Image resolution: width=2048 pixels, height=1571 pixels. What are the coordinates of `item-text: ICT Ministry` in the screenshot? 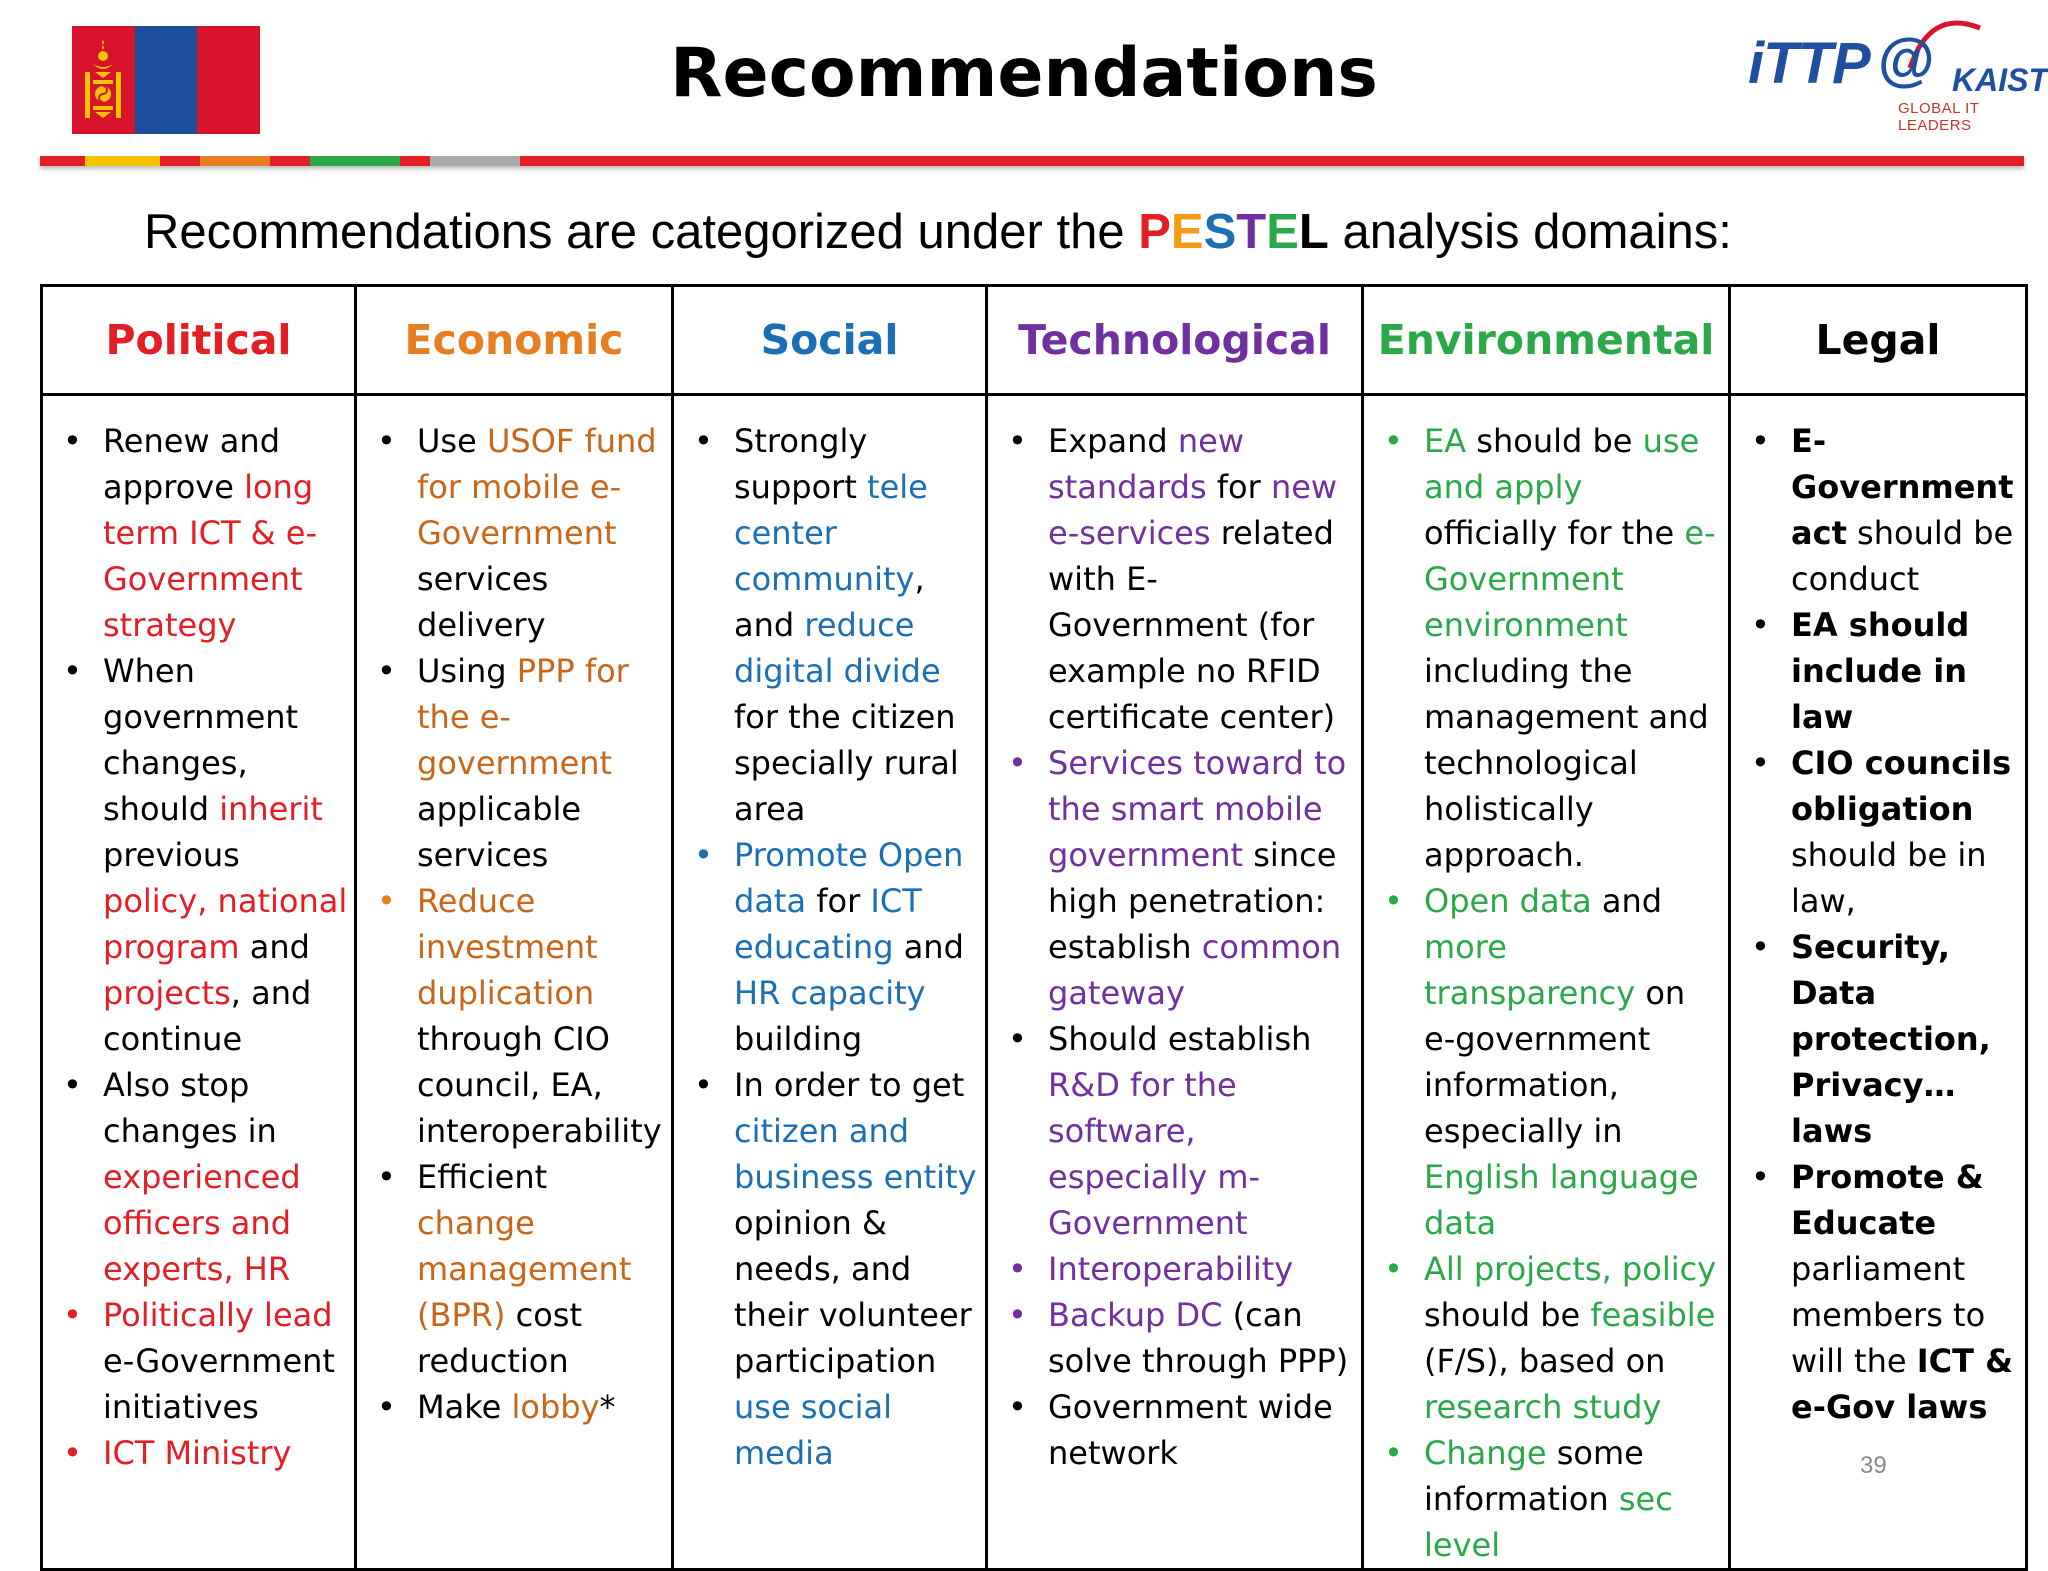 It's located at (197, 1453).